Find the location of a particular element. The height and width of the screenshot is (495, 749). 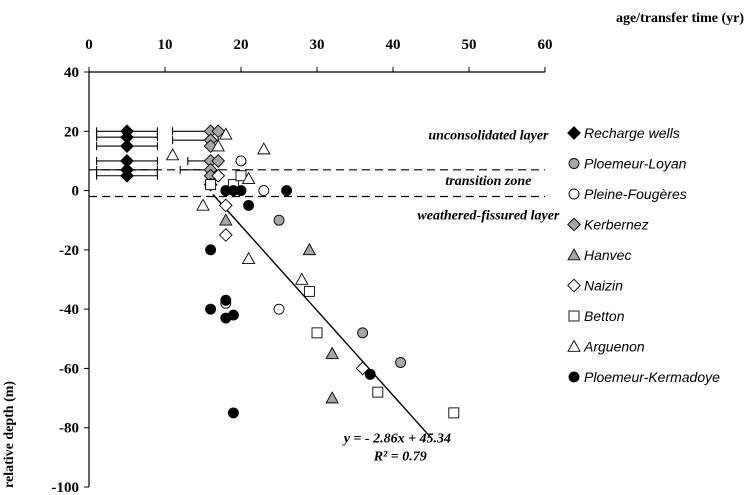

legend-label-naizin: Naizin is located at coordinates (603, 286).